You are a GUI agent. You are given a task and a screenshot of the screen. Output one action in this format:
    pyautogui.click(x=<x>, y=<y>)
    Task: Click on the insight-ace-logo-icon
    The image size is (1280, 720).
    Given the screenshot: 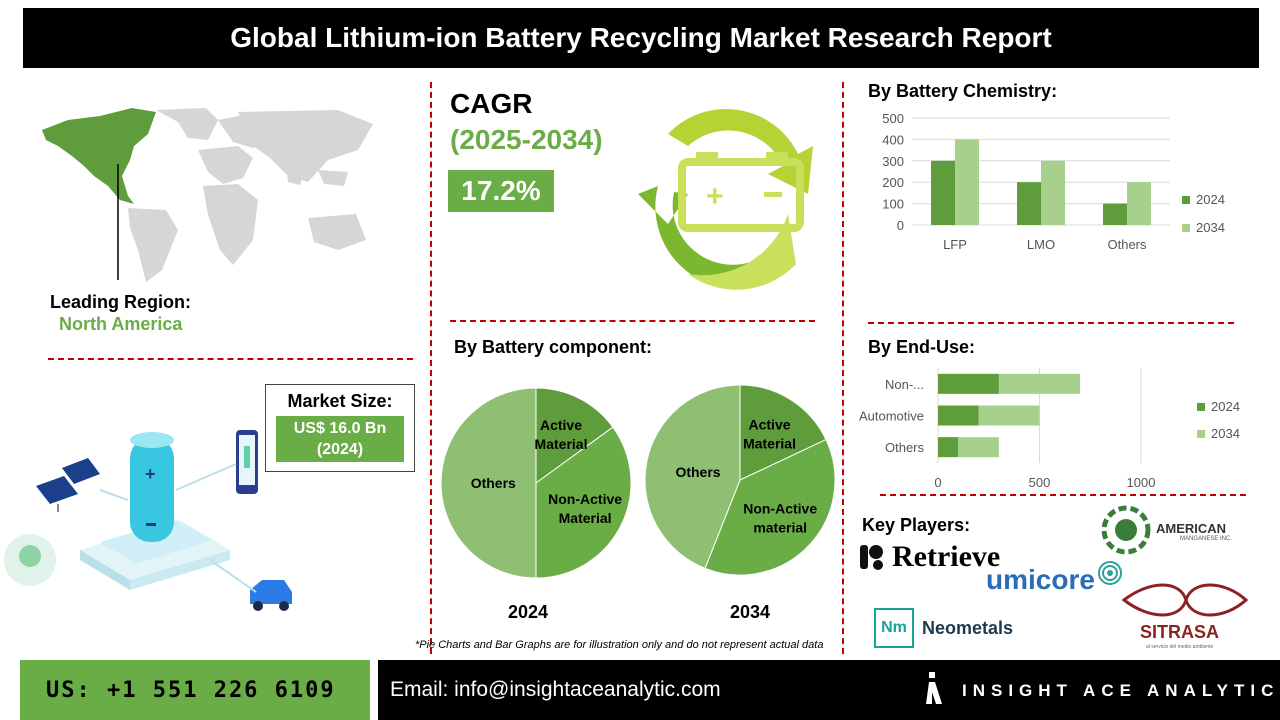 What is the action you would take?
    pyautogui.click(x=934, y=688)
    